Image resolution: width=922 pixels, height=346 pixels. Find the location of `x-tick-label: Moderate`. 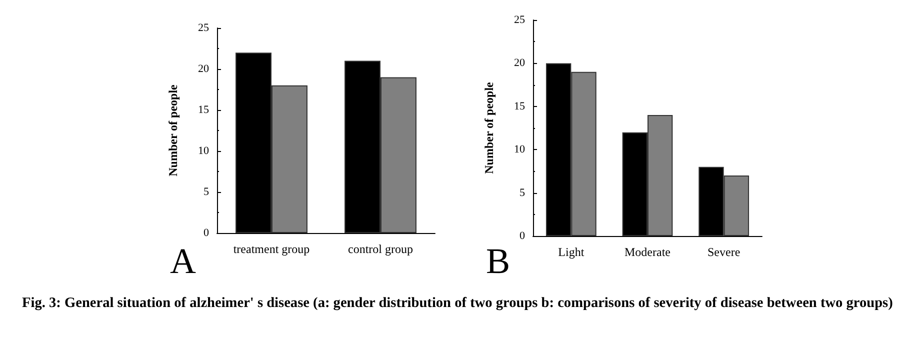

x-tick-label: Moderate is located at coordinates (647, 252).